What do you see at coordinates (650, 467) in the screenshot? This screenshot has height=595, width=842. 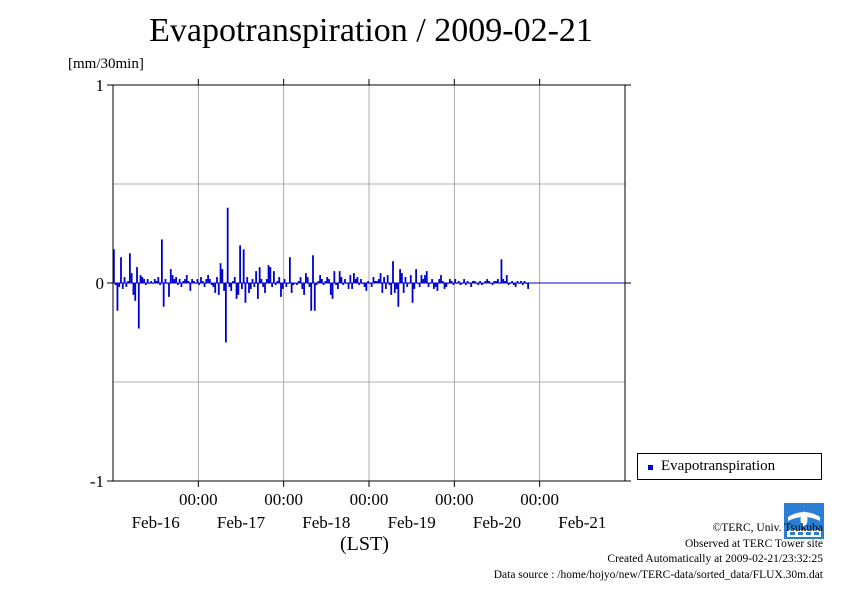 I see `legend-swatch` at bounding box center [650, 467].